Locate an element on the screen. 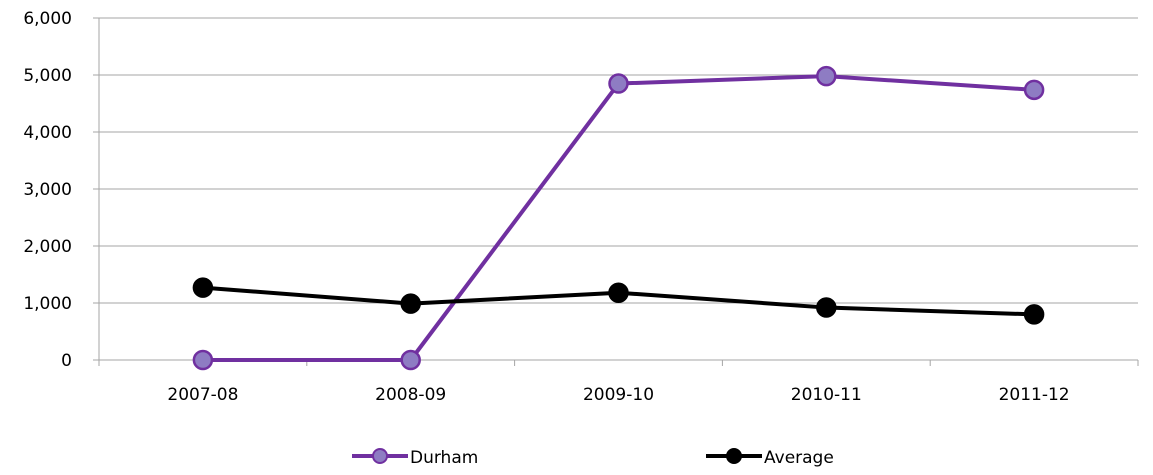 The image size is (1153, 475). y-tick-label: 0 is located at coordinates (66, 361).